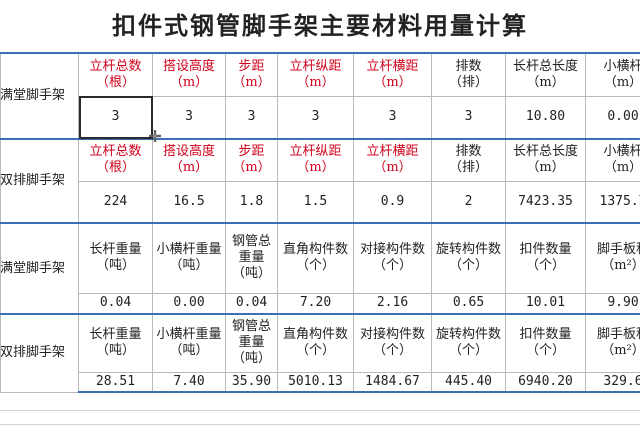 This screenshot has height=432, width=640. What do you see at coordinates (392, 202) in the screenshot?
I see `value-cell: 0.9` at bounding box center [392, 202].